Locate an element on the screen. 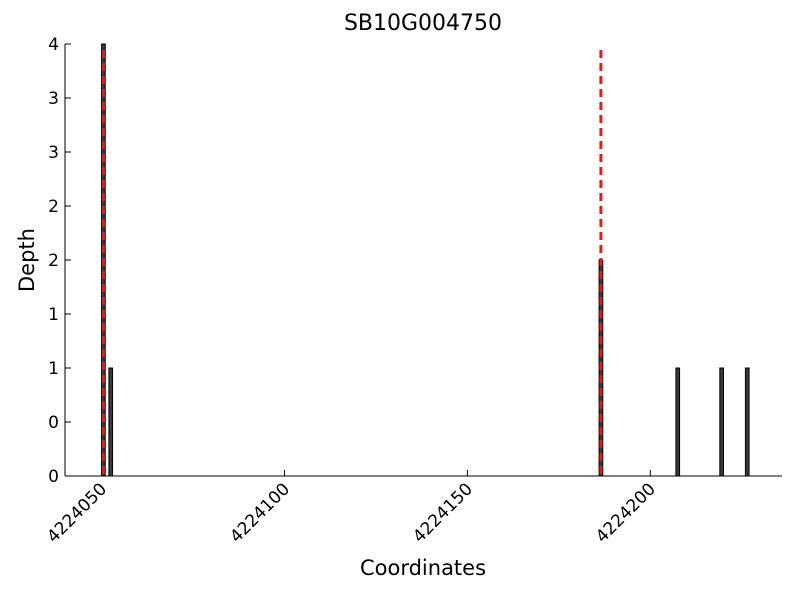 Image resolution: width=800 pixels, height=600 pixels. y-axis-label: Depth is located at coordinates (27, 260).